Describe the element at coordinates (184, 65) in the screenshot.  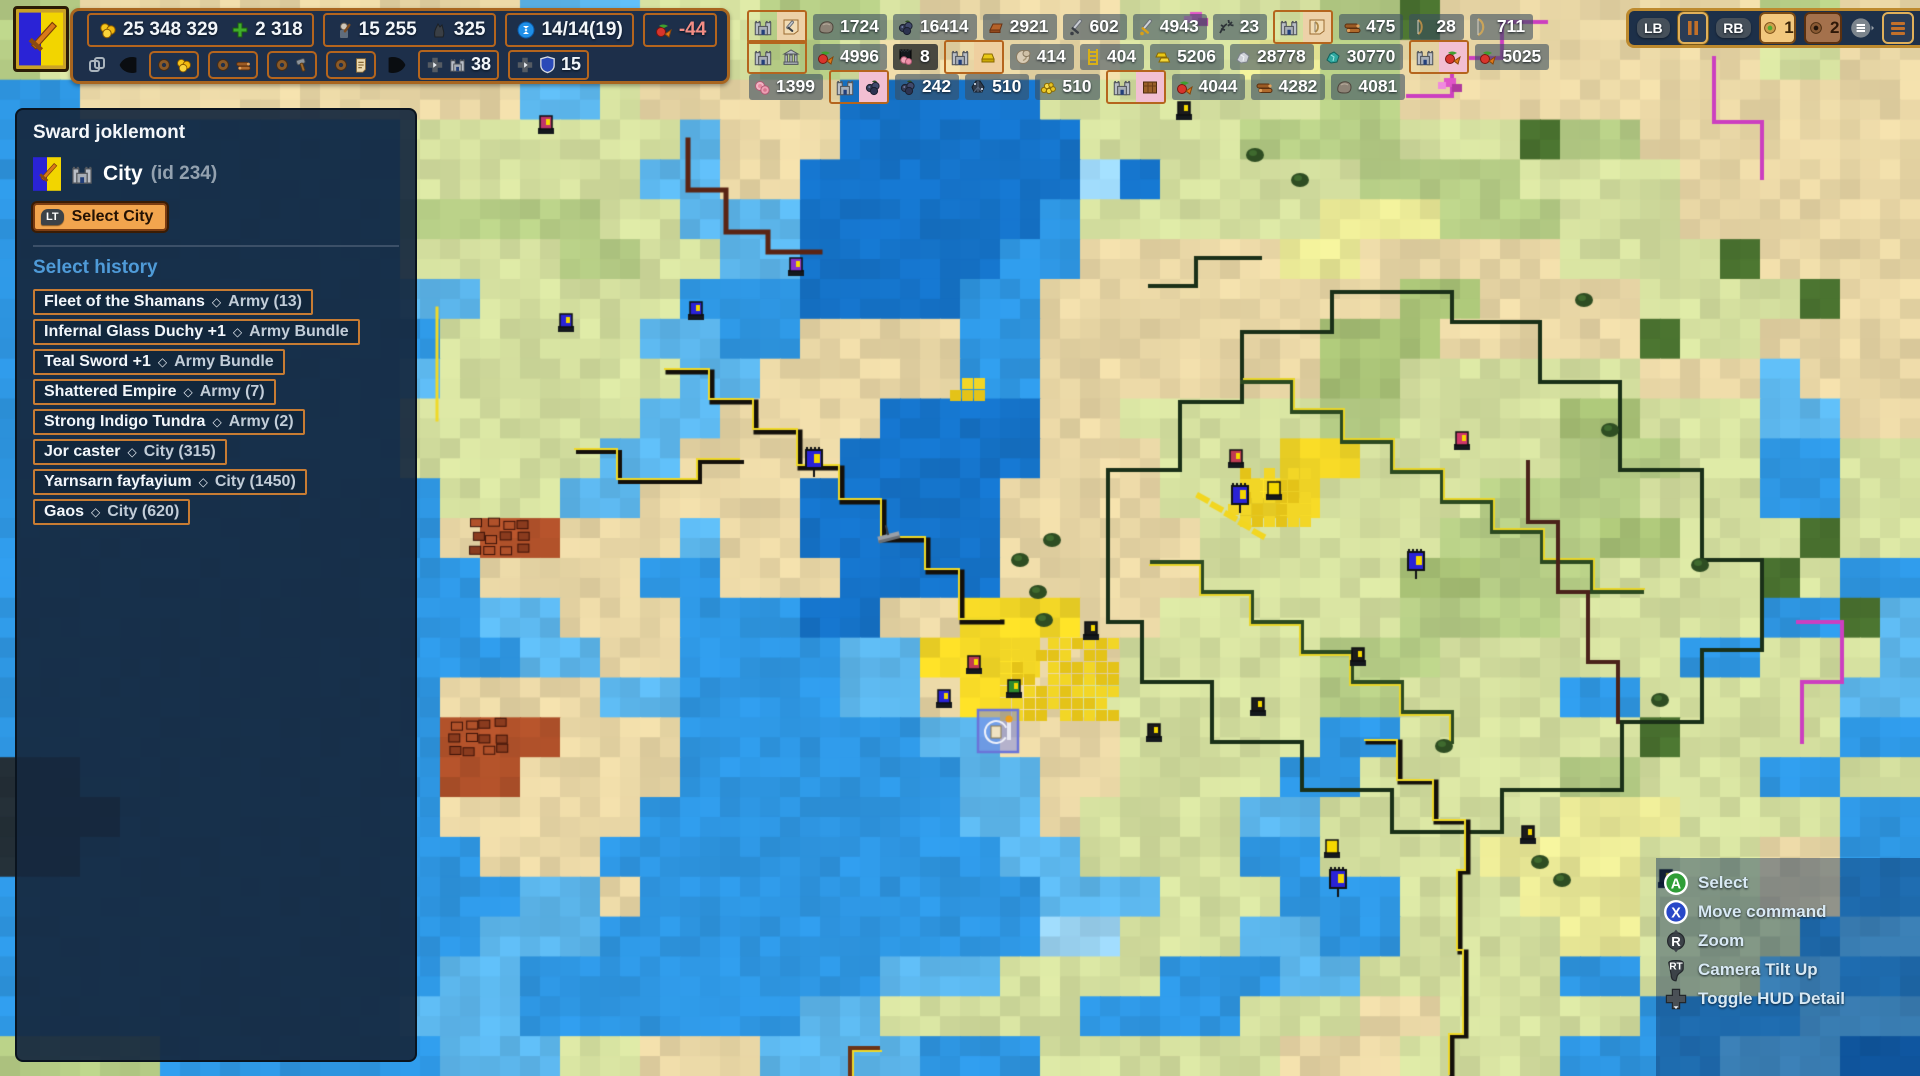
I see `coins-icon` at that location.